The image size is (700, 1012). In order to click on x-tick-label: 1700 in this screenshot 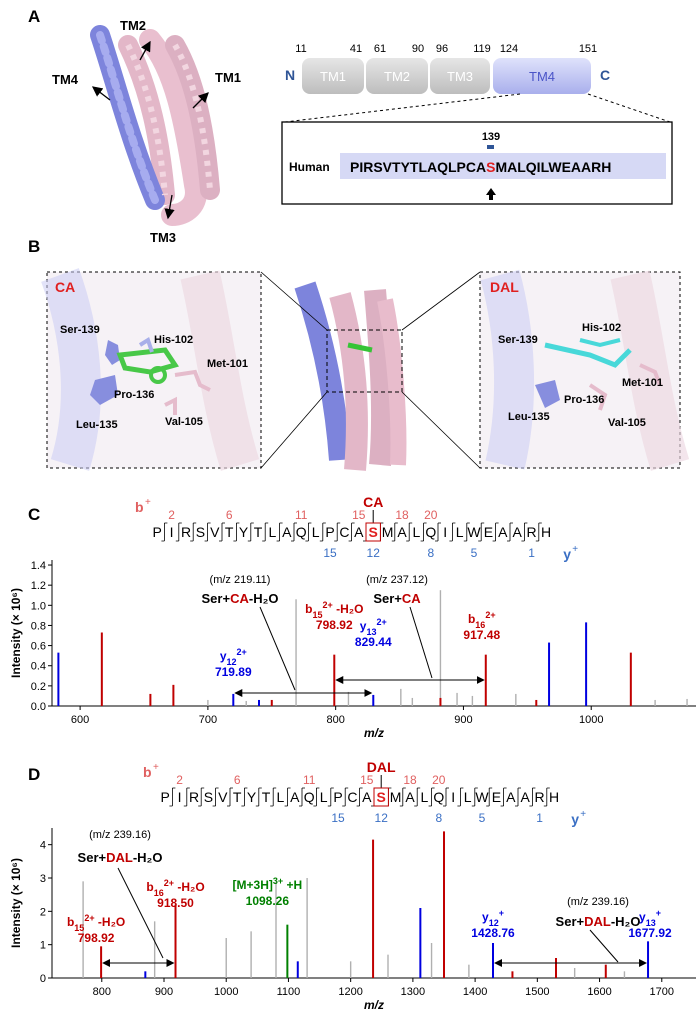, I will do `click(662, 992)`.